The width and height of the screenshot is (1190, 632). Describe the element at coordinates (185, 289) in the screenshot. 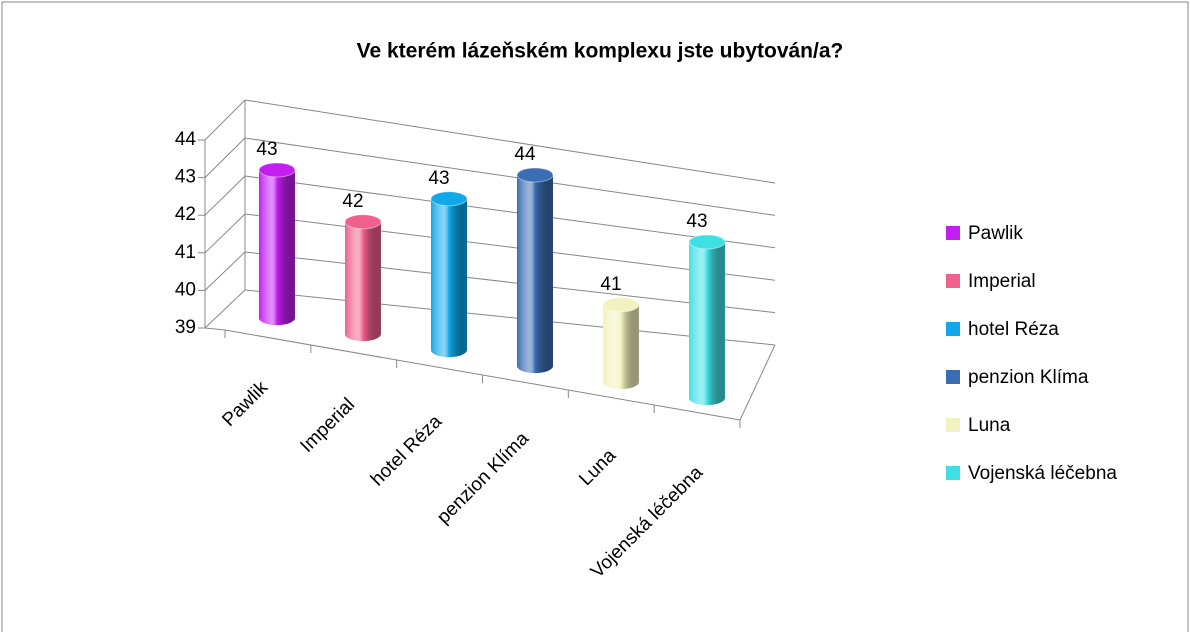

I see `y-tick-label: 40` at that location.